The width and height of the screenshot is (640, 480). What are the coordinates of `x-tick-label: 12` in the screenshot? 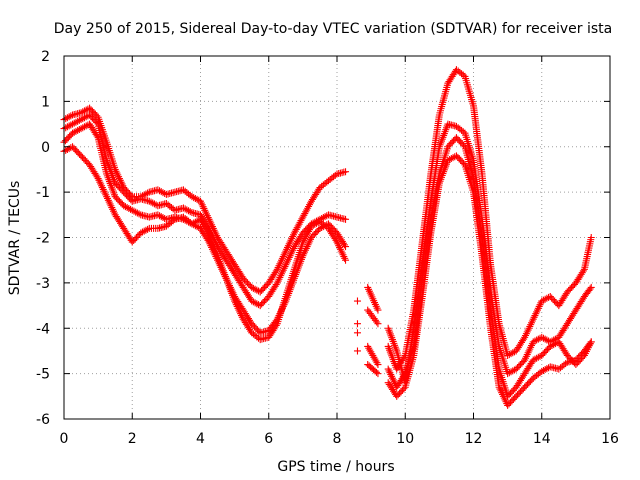 It's located at (474, 439).